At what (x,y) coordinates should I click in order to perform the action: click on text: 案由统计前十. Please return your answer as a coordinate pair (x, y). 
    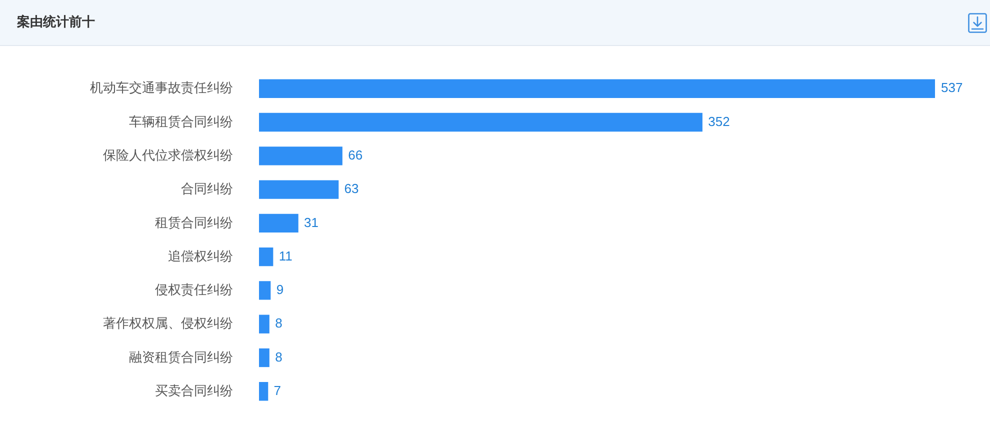
    Looking at the image, I should click on (56, 22).